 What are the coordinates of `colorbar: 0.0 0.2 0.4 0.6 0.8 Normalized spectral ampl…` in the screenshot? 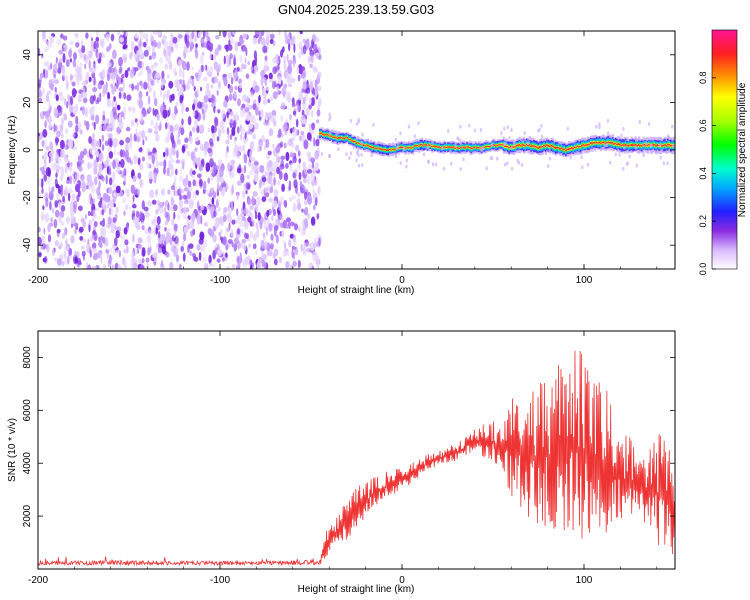 It's located at (723, 152).